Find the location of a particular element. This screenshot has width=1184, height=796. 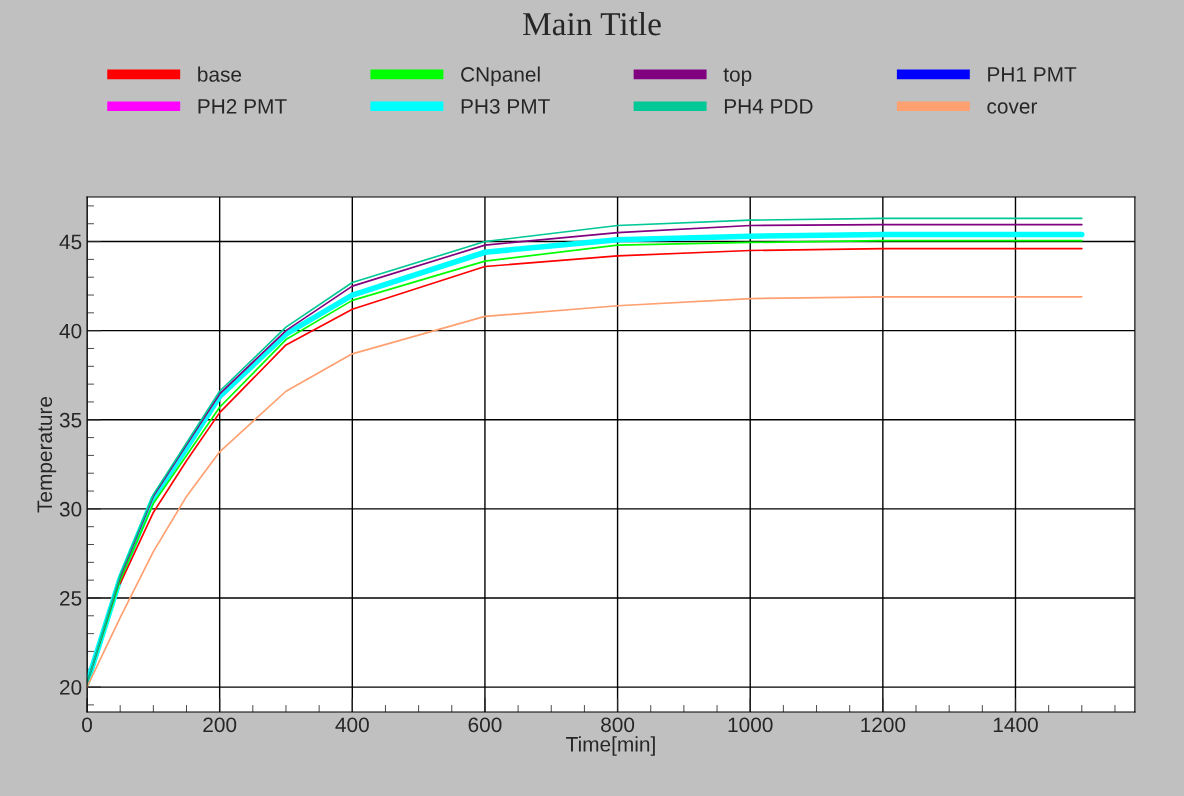

y-tick-label: 30 is located at coordinates (70, 509).